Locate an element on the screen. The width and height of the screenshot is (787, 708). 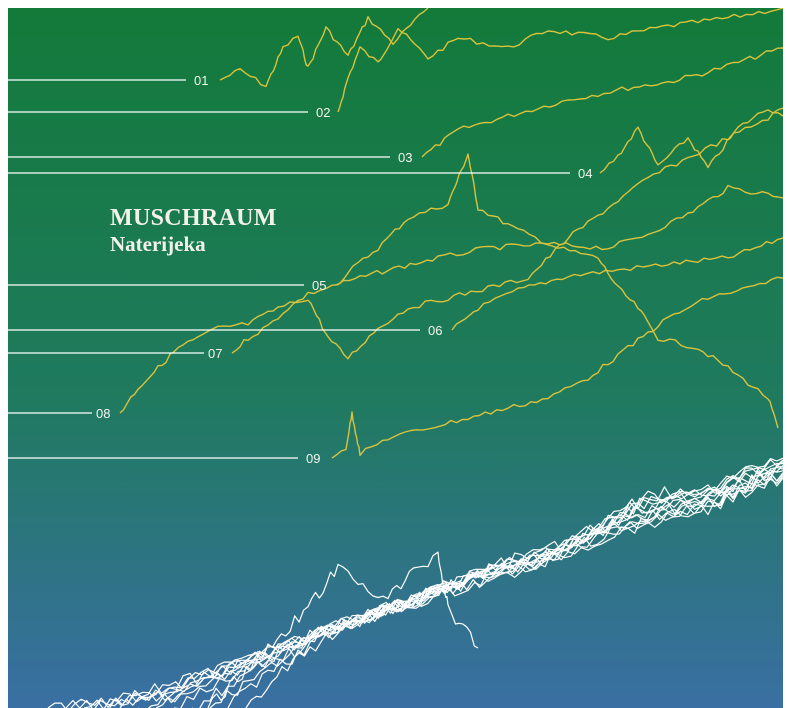
track-number-label: 08 is located at coordinates (103, 413).